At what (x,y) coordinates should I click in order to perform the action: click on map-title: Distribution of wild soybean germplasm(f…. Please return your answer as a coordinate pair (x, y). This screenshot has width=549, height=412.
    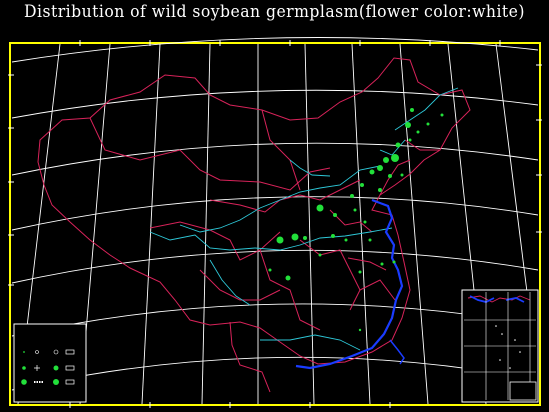
    Looking at the image, I should click on (274, 12).